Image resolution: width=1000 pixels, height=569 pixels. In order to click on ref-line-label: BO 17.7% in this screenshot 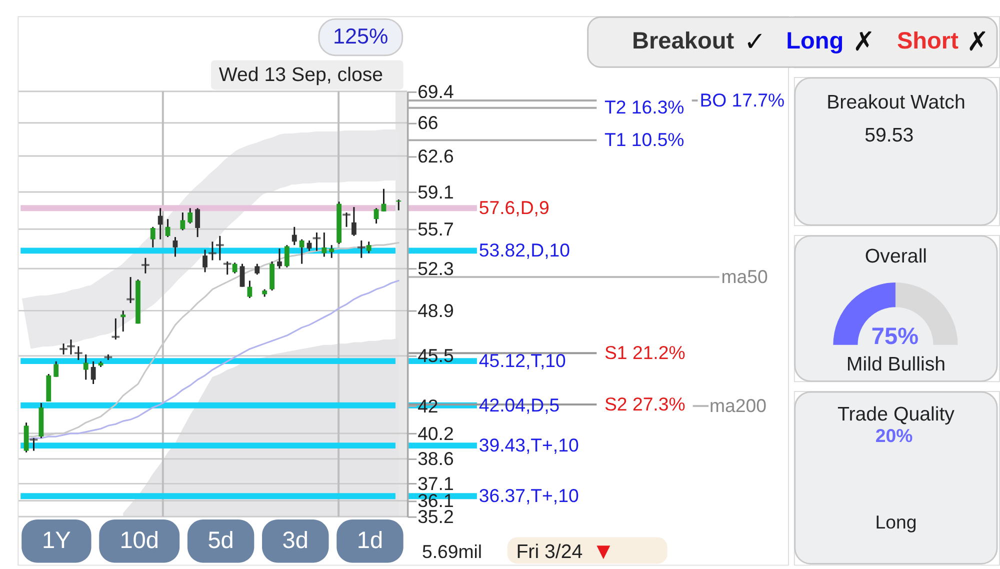, I will do `click(742, 99)`.